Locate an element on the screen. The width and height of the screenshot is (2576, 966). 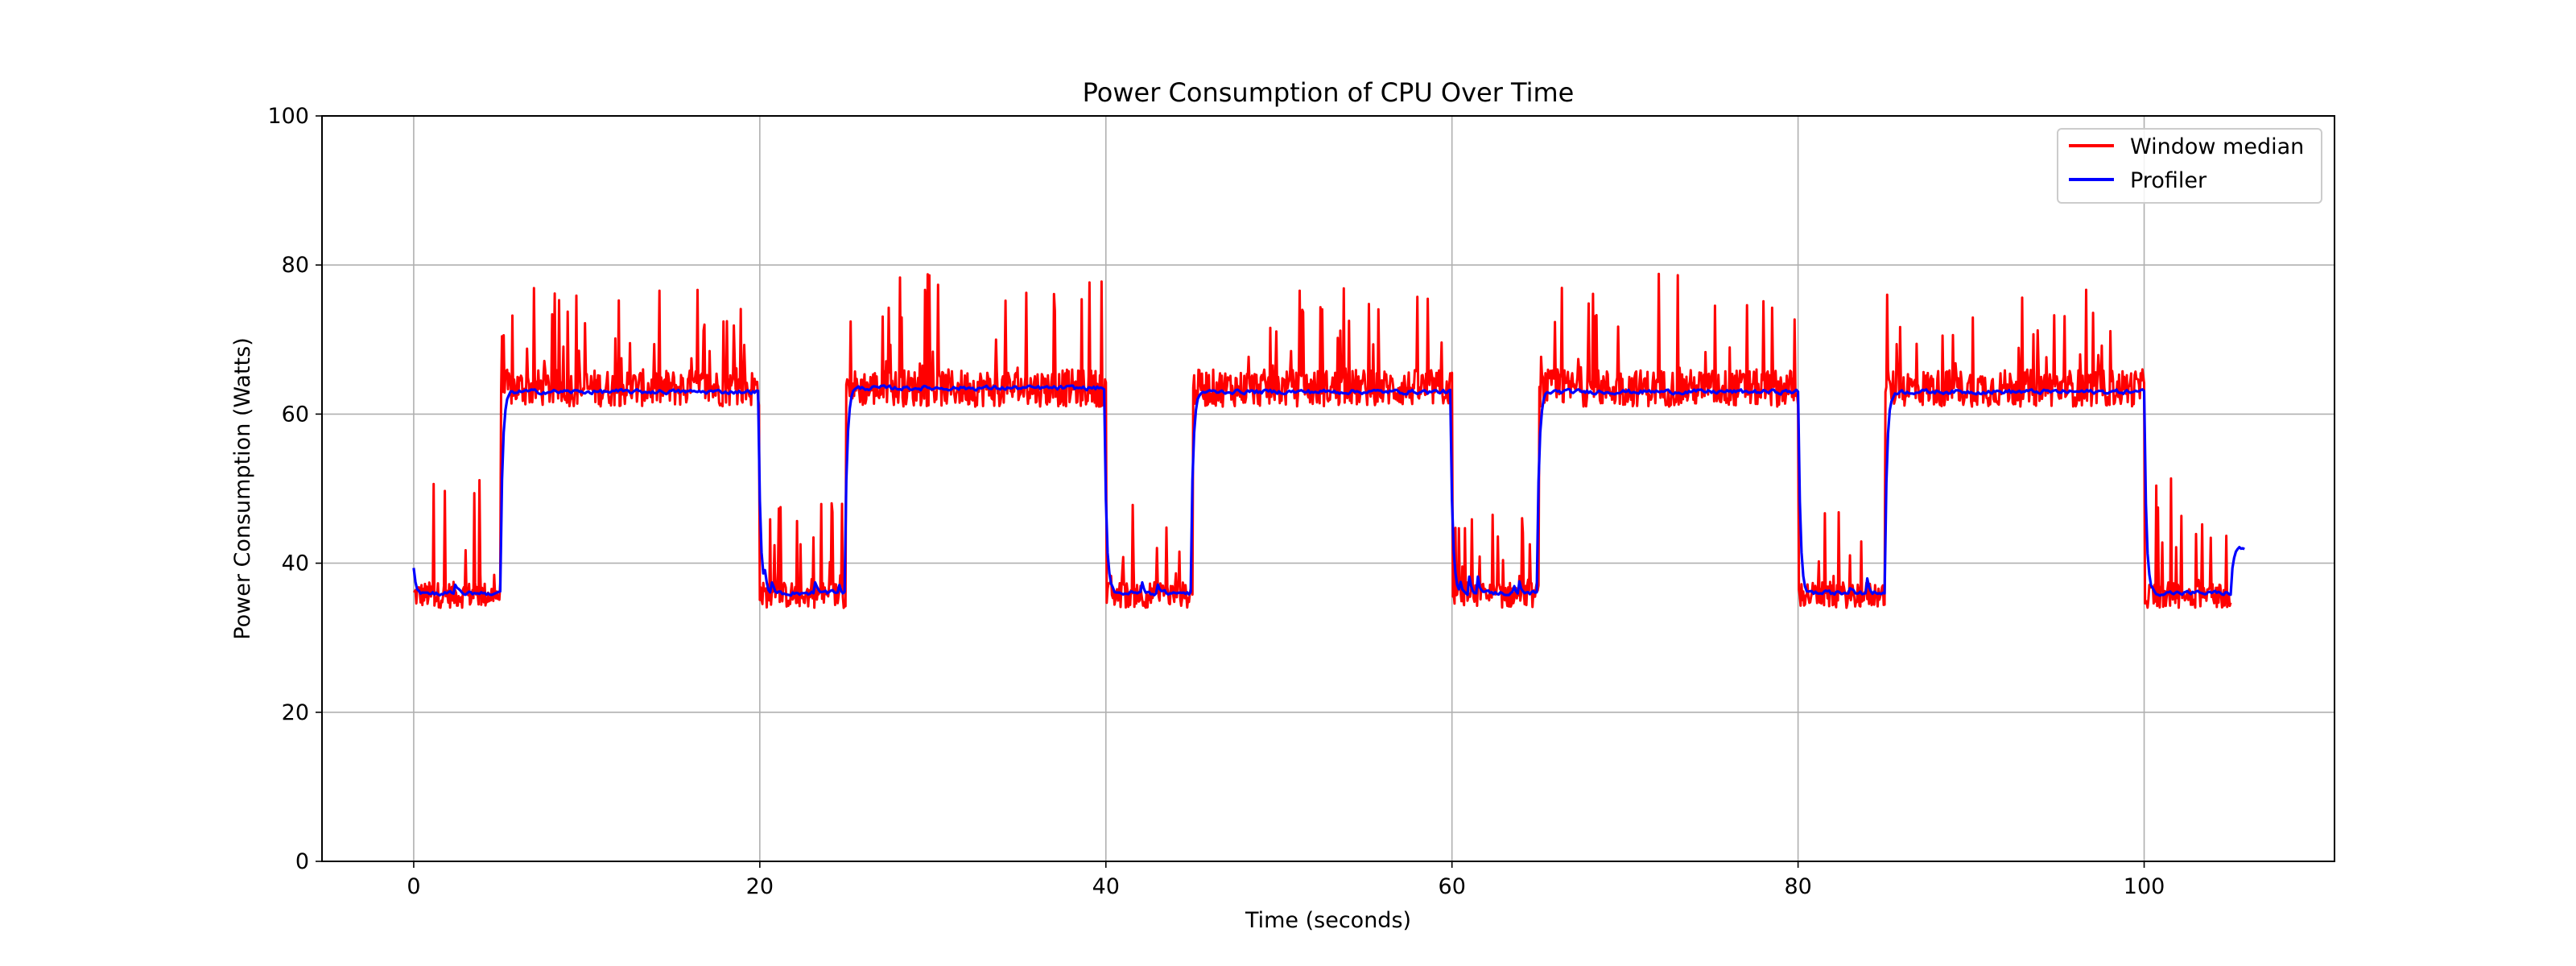
y-tick-label: 100 is located at coordinates (288, 116).